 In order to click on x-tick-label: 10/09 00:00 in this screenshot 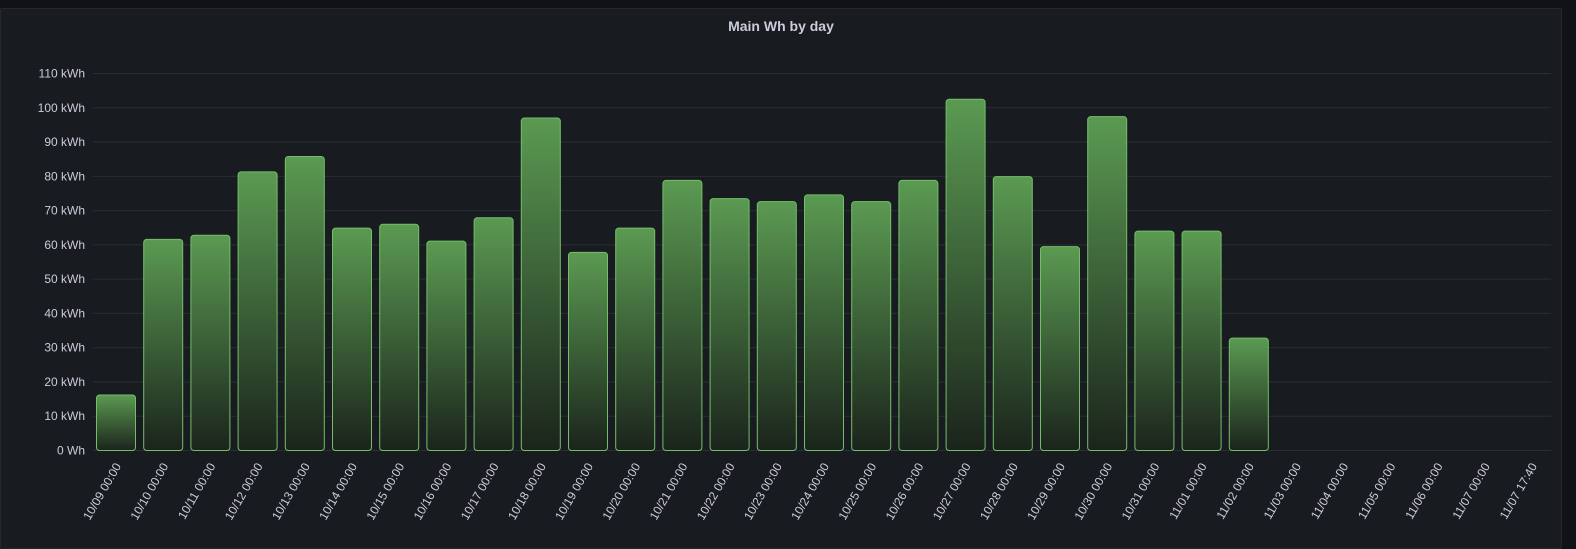, I will do `click(102, 491)`.